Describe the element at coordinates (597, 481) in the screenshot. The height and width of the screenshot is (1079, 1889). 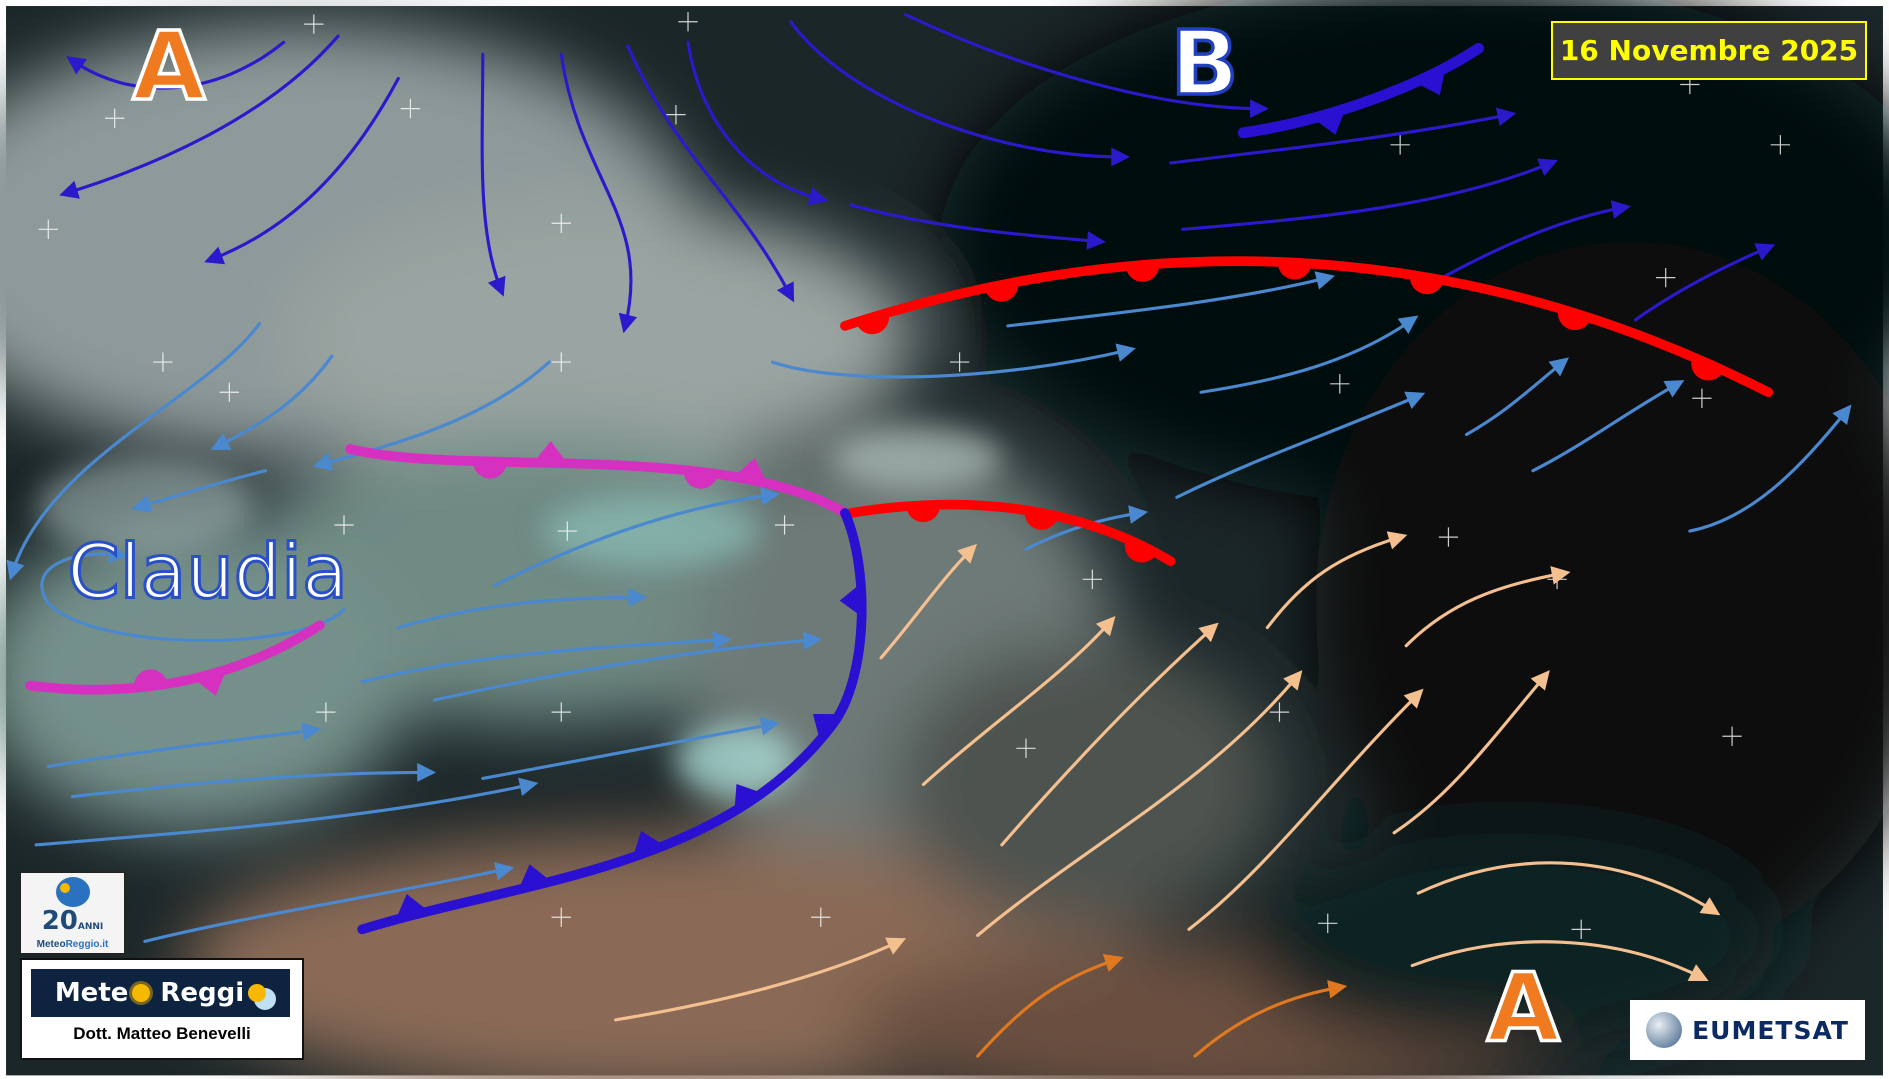
I see `occluded-front` at that location.